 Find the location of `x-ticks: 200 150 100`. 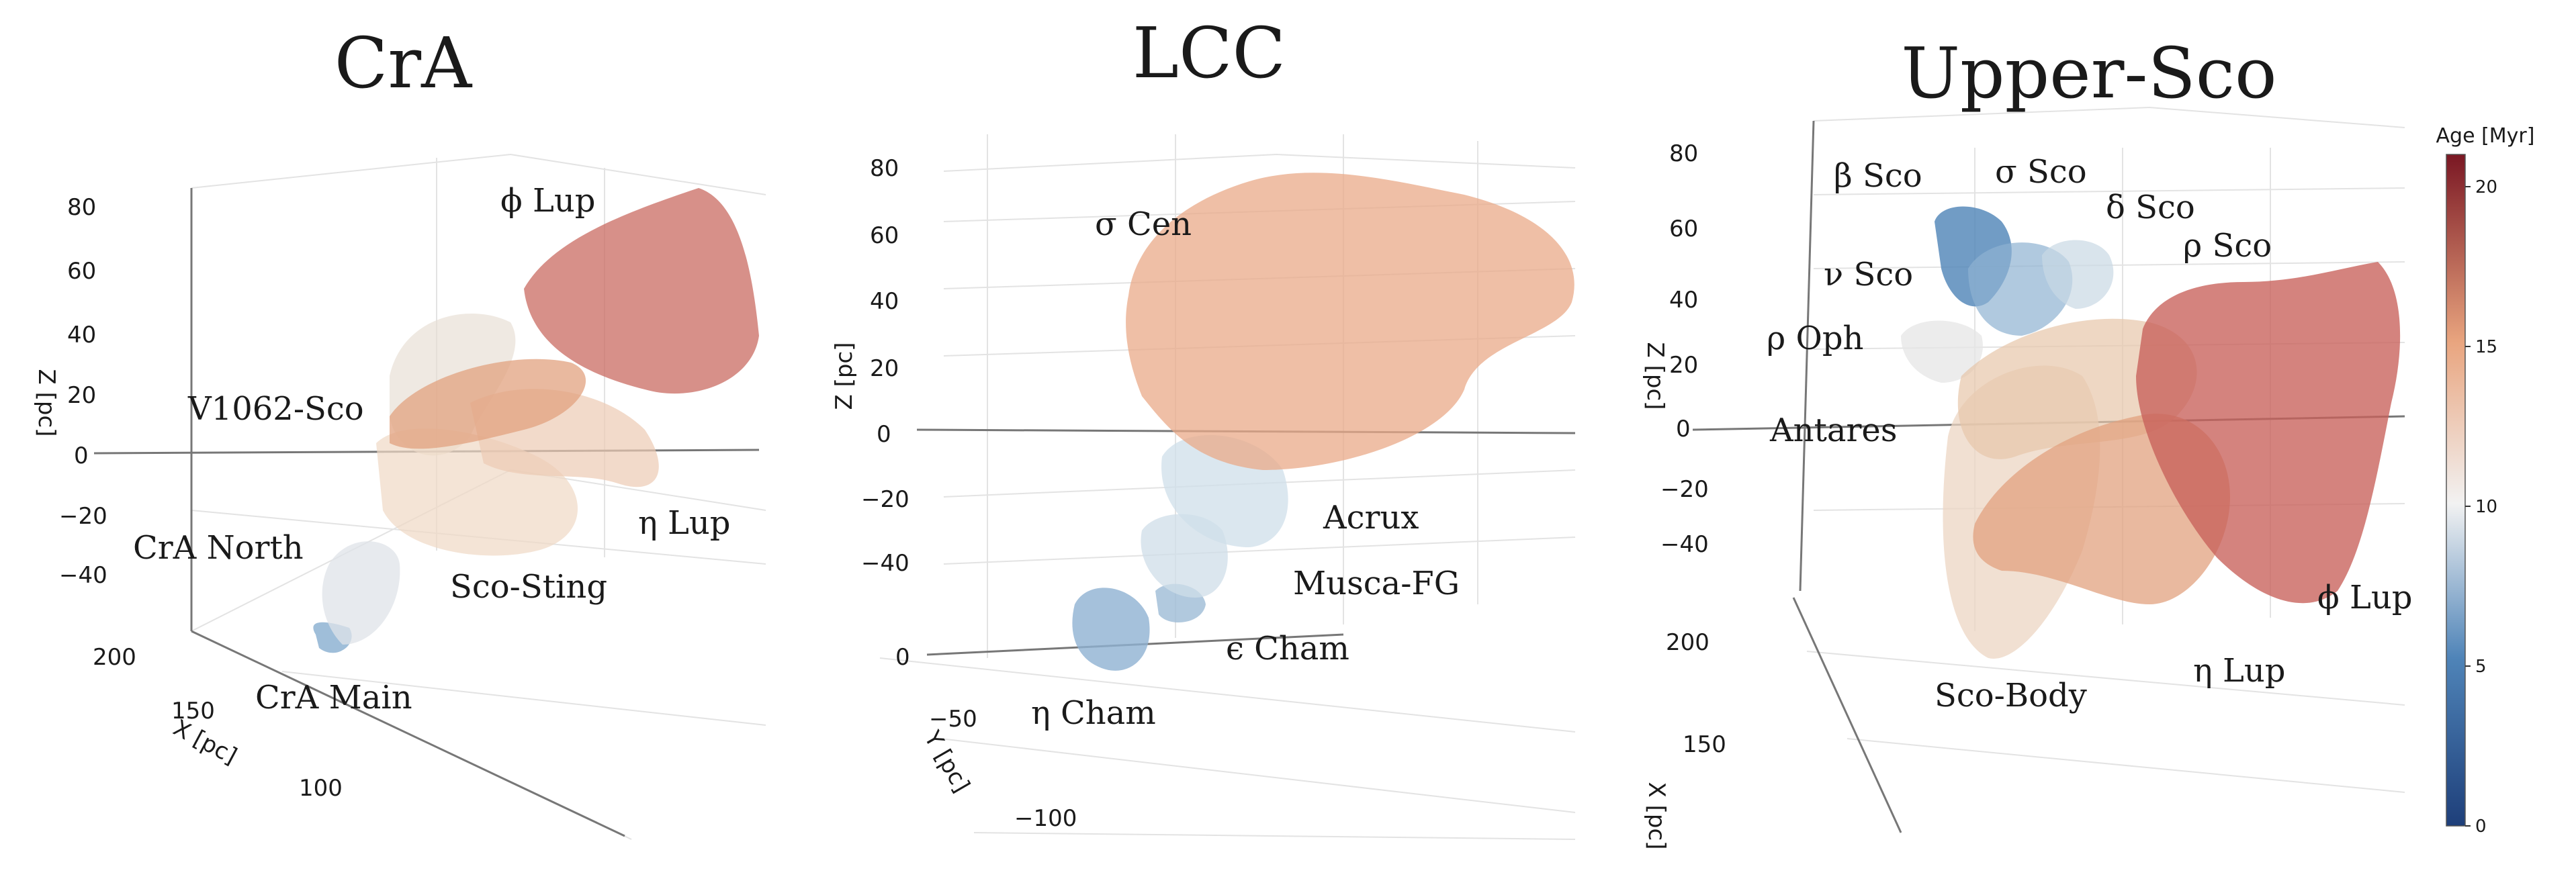

x-ticks: 200 150 100 is located at coordinates (218, 723).